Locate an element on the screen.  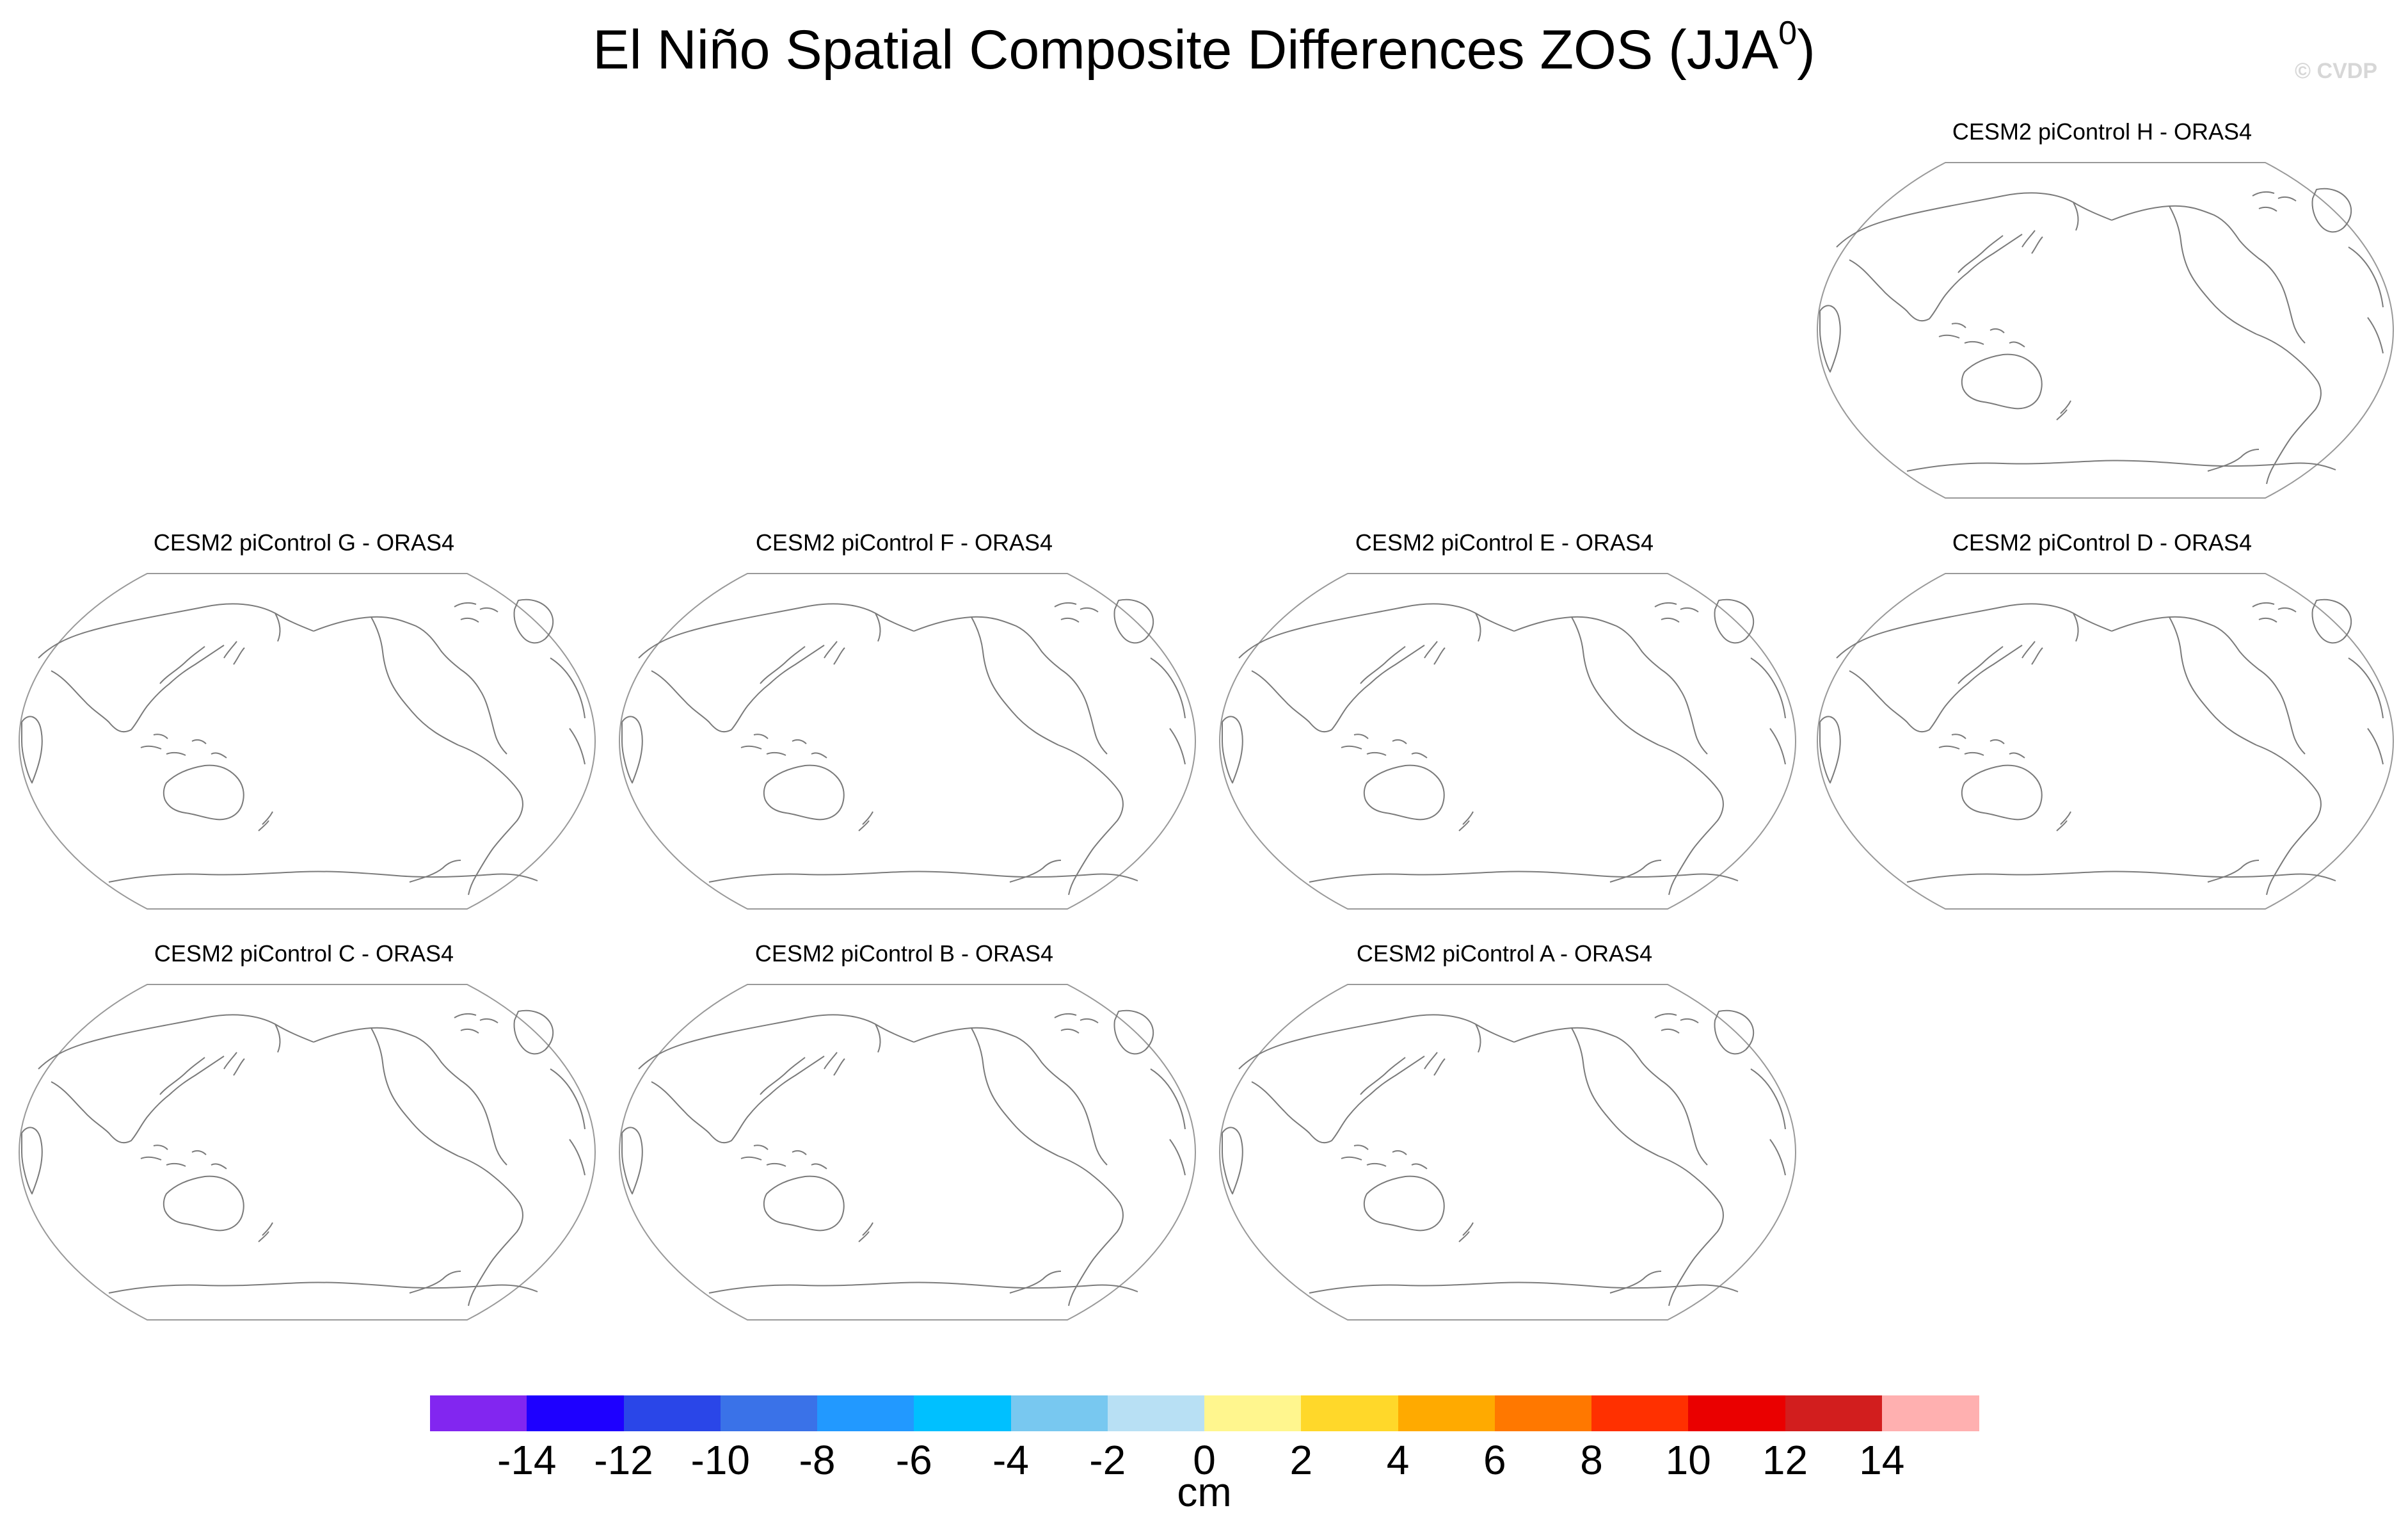
map-d is located at coordinates (2105, 741).